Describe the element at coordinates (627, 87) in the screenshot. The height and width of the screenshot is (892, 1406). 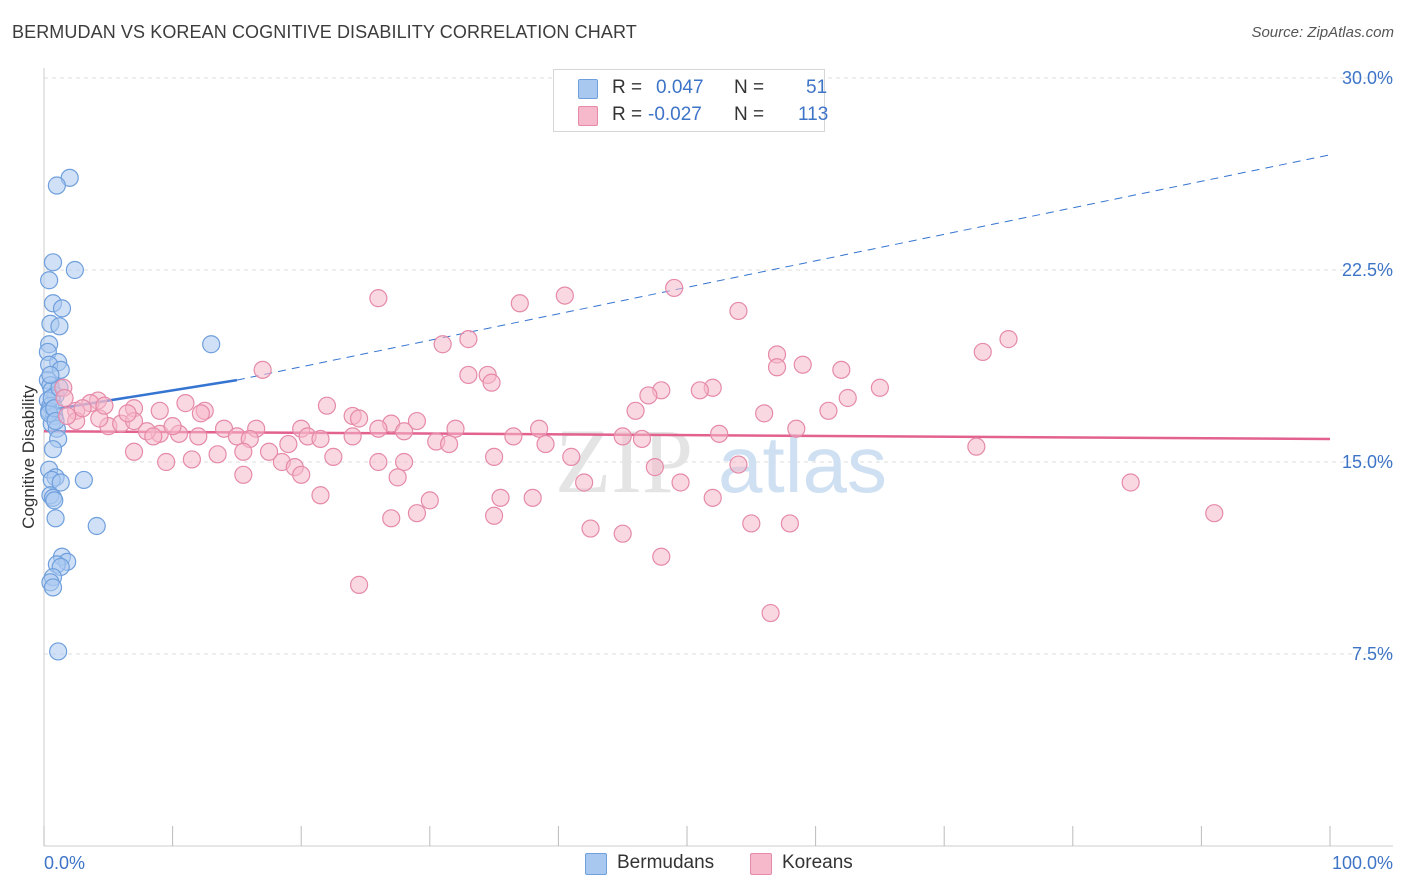
I see `legend-r-label: R =` at that location.